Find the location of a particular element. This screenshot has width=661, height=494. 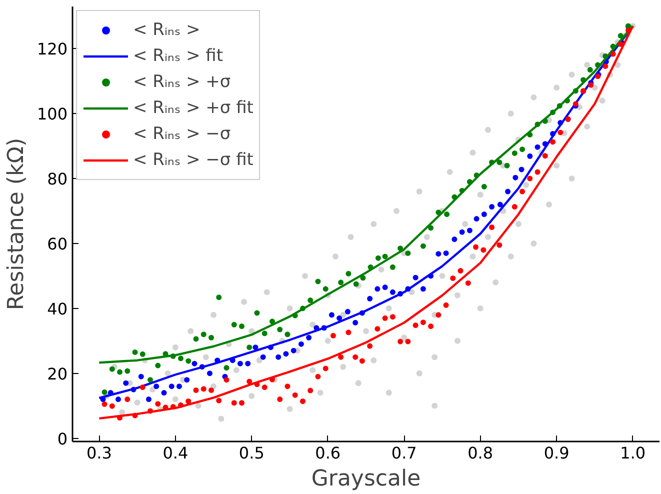

x-tick-label: 0.7 is located at coordinates (404, 453).